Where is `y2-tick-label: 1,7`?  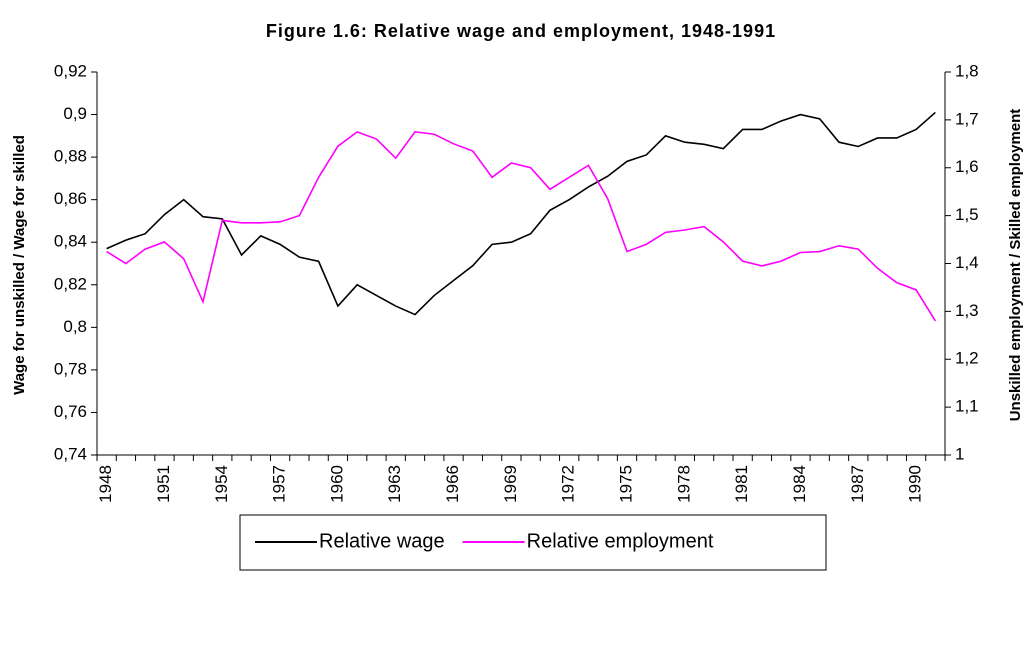 y2-tick-label: 1,7 is located at coordinates (967, 118).